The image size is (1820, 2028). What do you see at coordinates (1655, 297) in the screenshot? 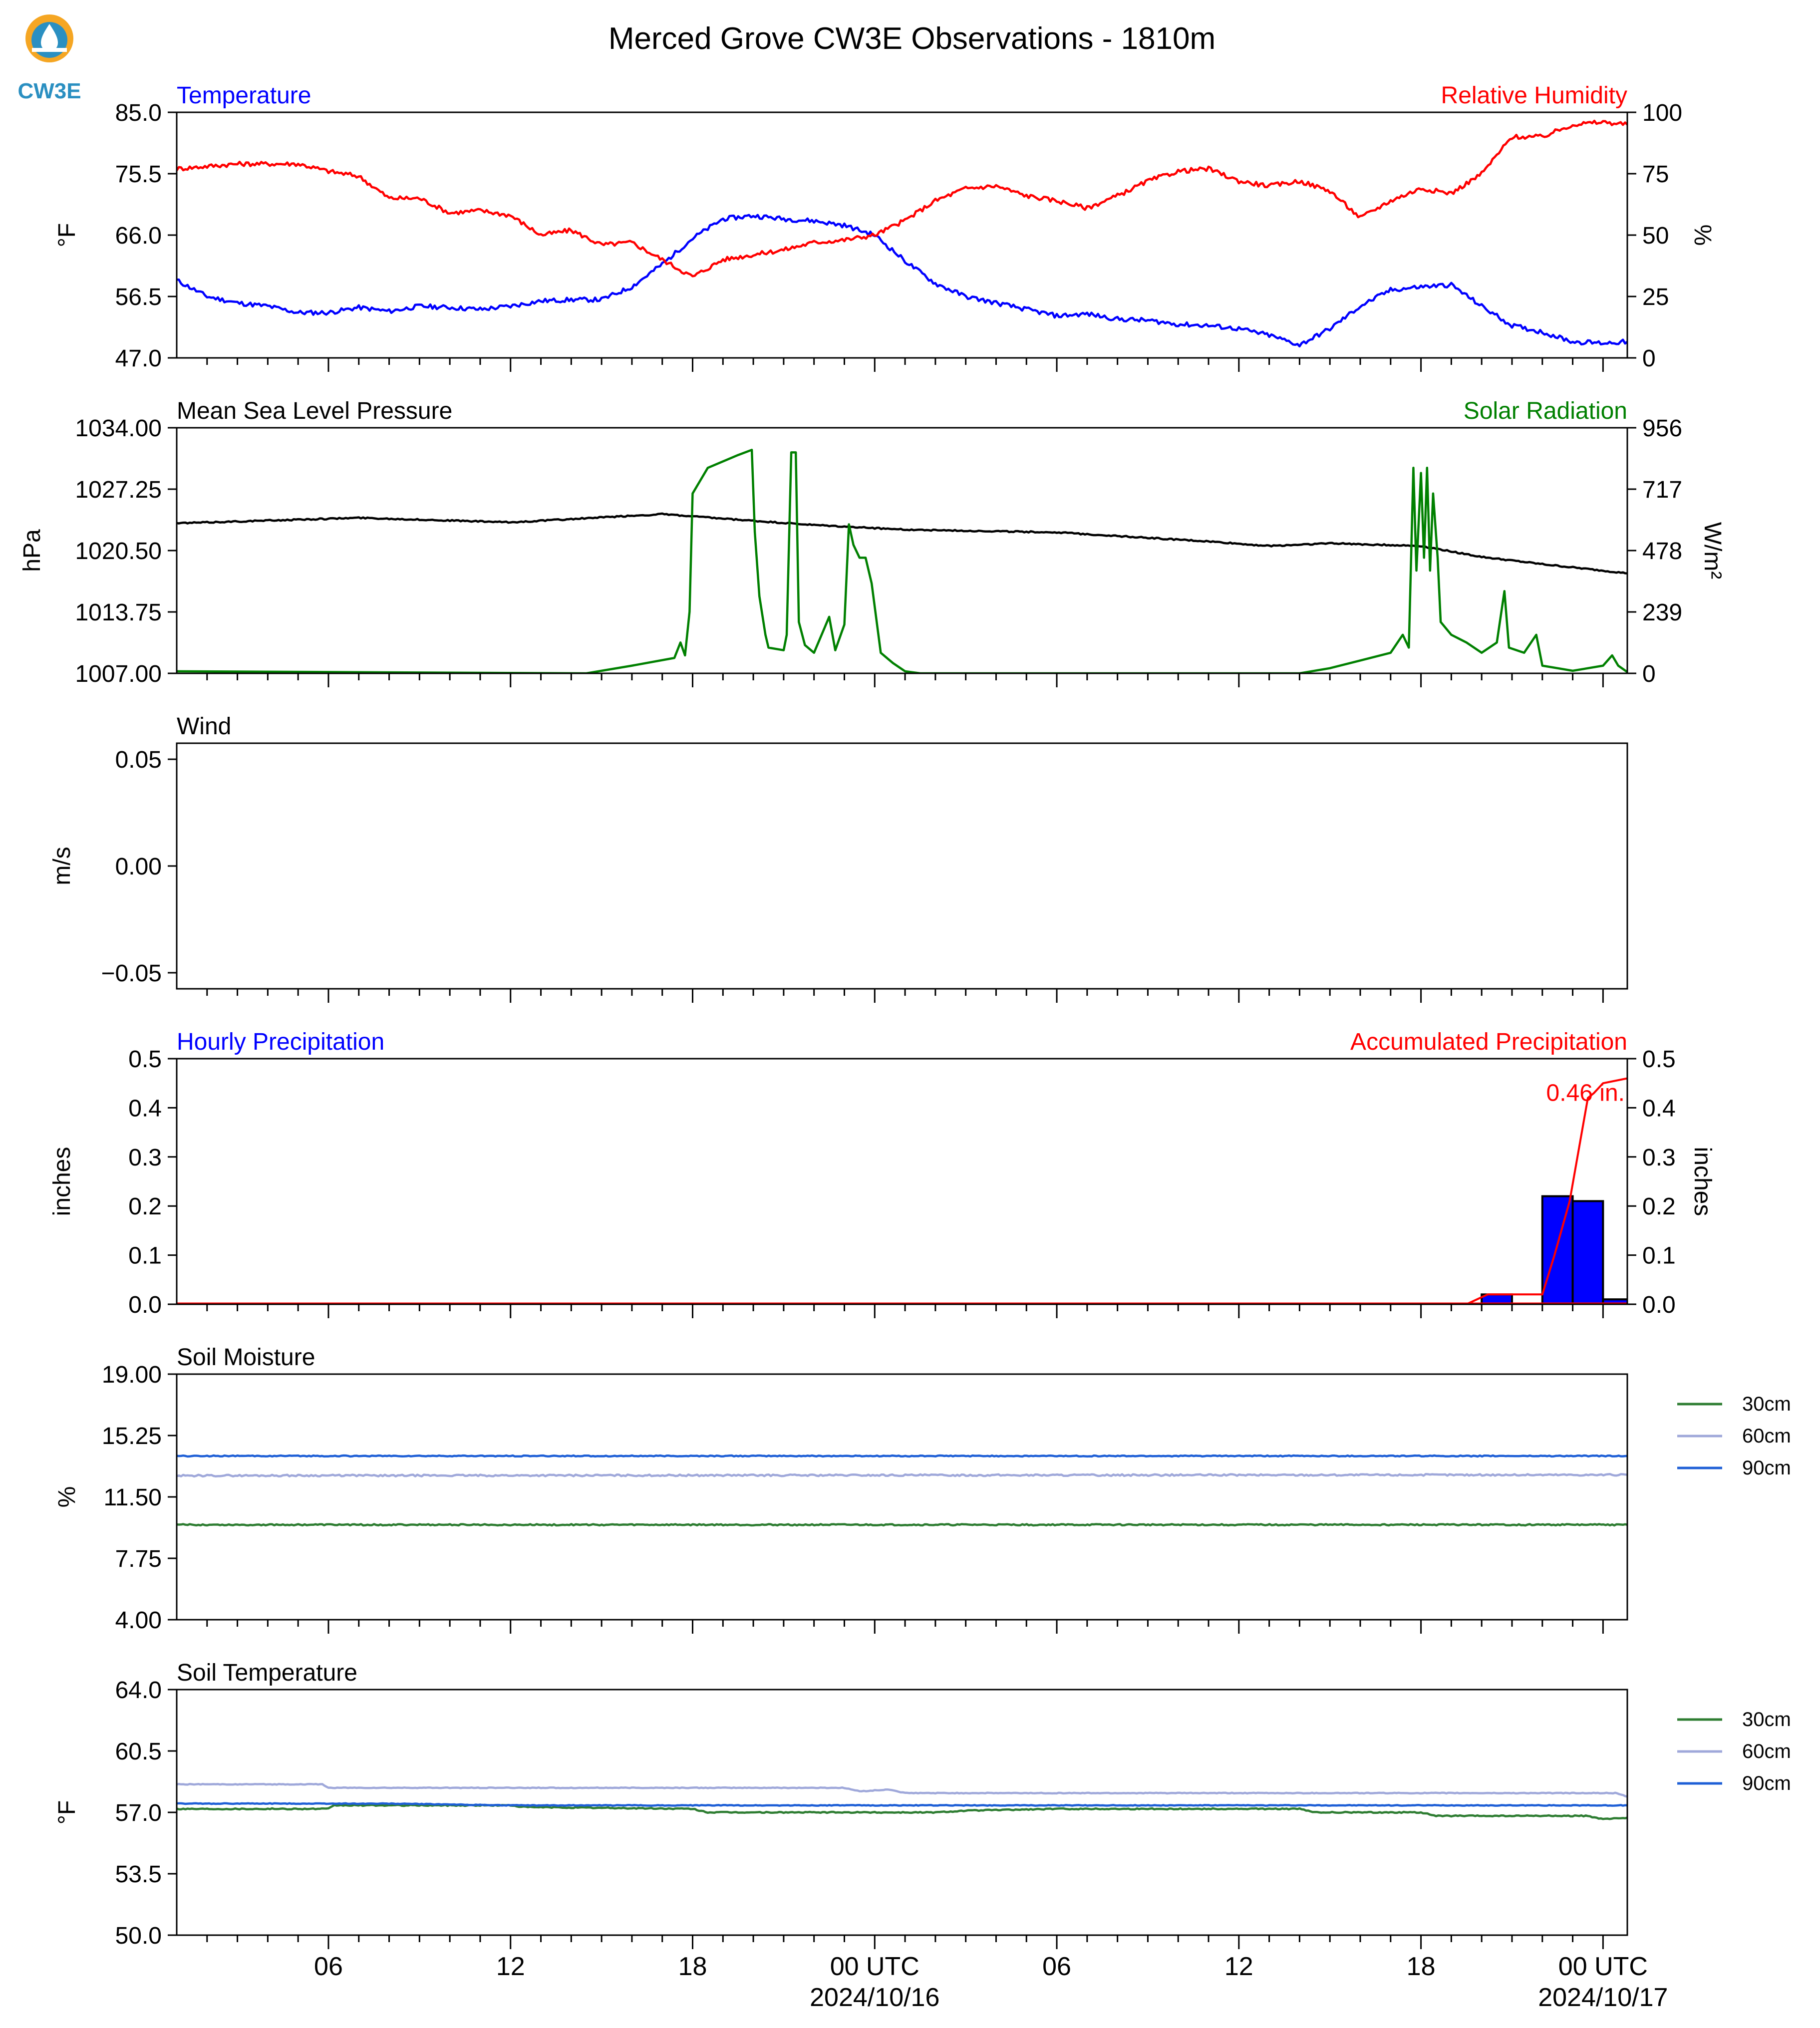
I see `y2-tick-label: 25` at bounding box center [1655, 297].